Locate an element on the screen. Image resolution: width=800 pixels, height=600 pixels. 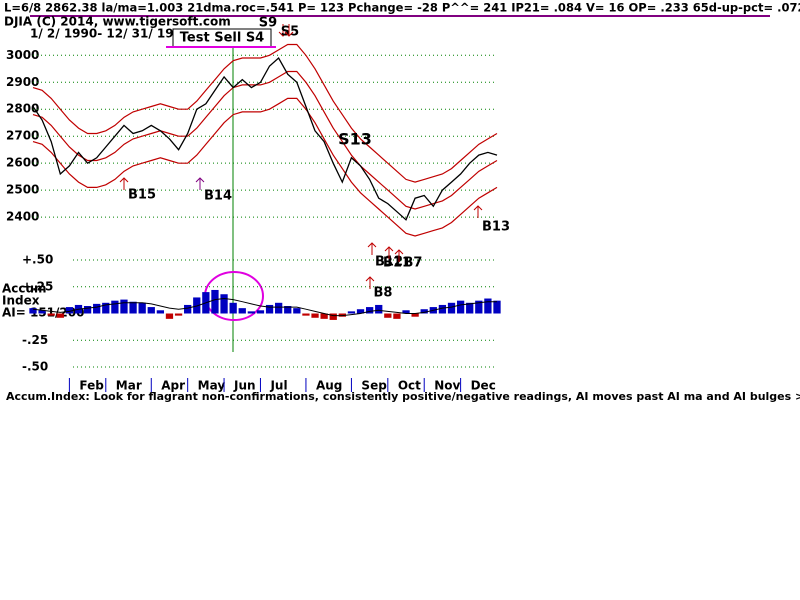
x-tick-label: Apr is located at coordinates (173, 386).